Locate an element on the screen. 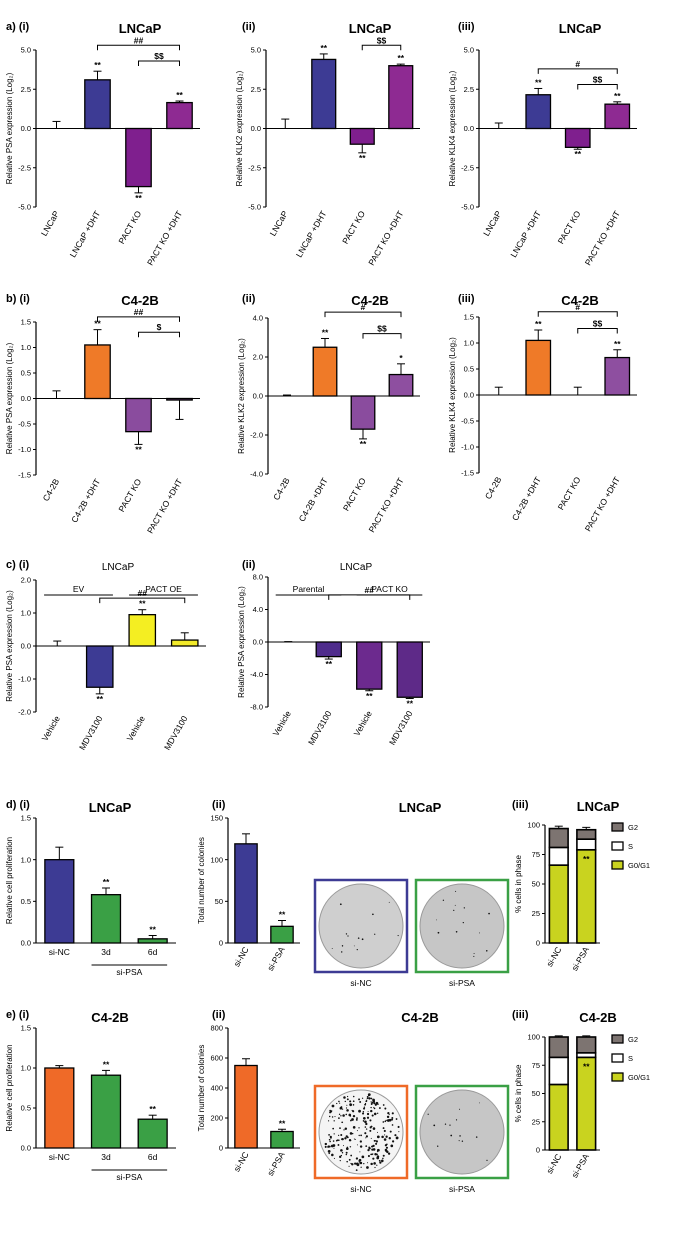  y-tick-label: -5.0 is located at coordinates (24, 207).